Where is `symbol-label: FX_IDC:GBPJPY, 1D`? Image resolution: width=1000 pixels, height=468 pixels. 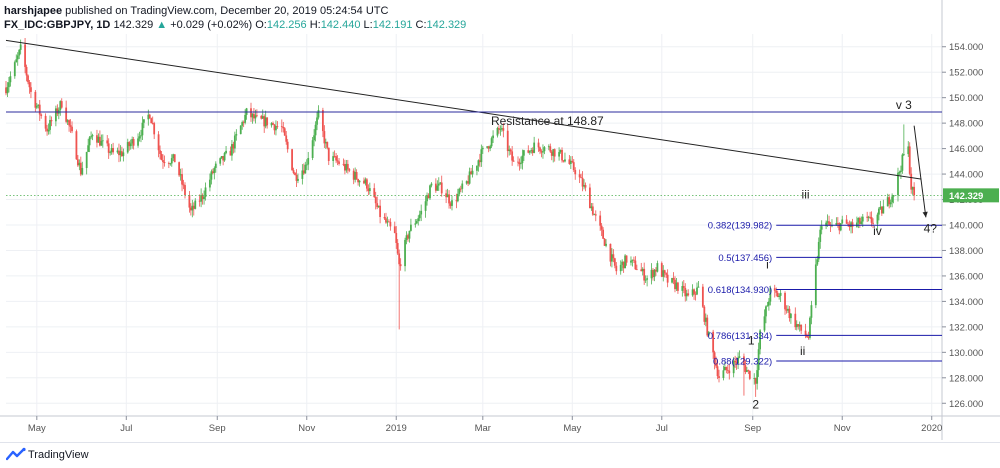
symbol-label: FX_IDC:GBPJPY, 1D is located at coordinates (57, 25).